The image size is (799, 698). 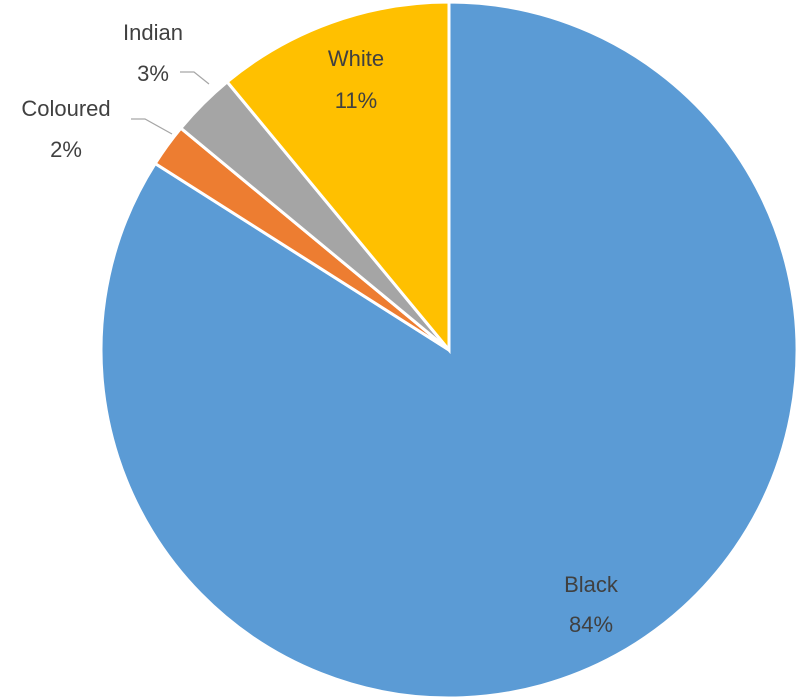 What do you see at coordinates (153, 73) in the screenshot?
I see `data-label-percent-indian: 3%` at bounding box center [153, 73].